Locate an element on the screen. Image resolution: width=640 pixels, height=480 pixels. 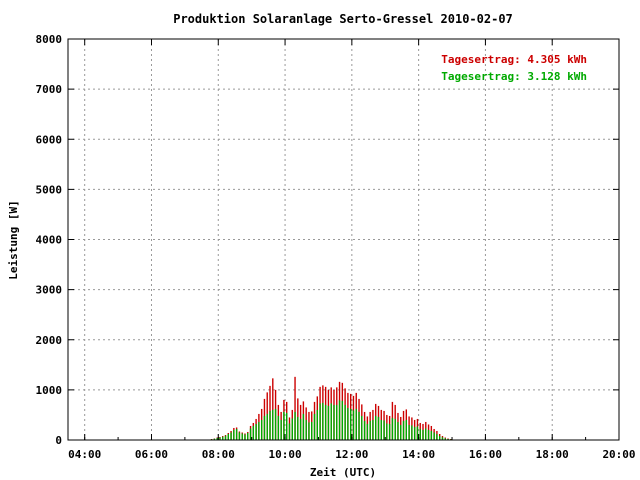
x-tick-label: 12:00 is located at coordinates (351, 454).